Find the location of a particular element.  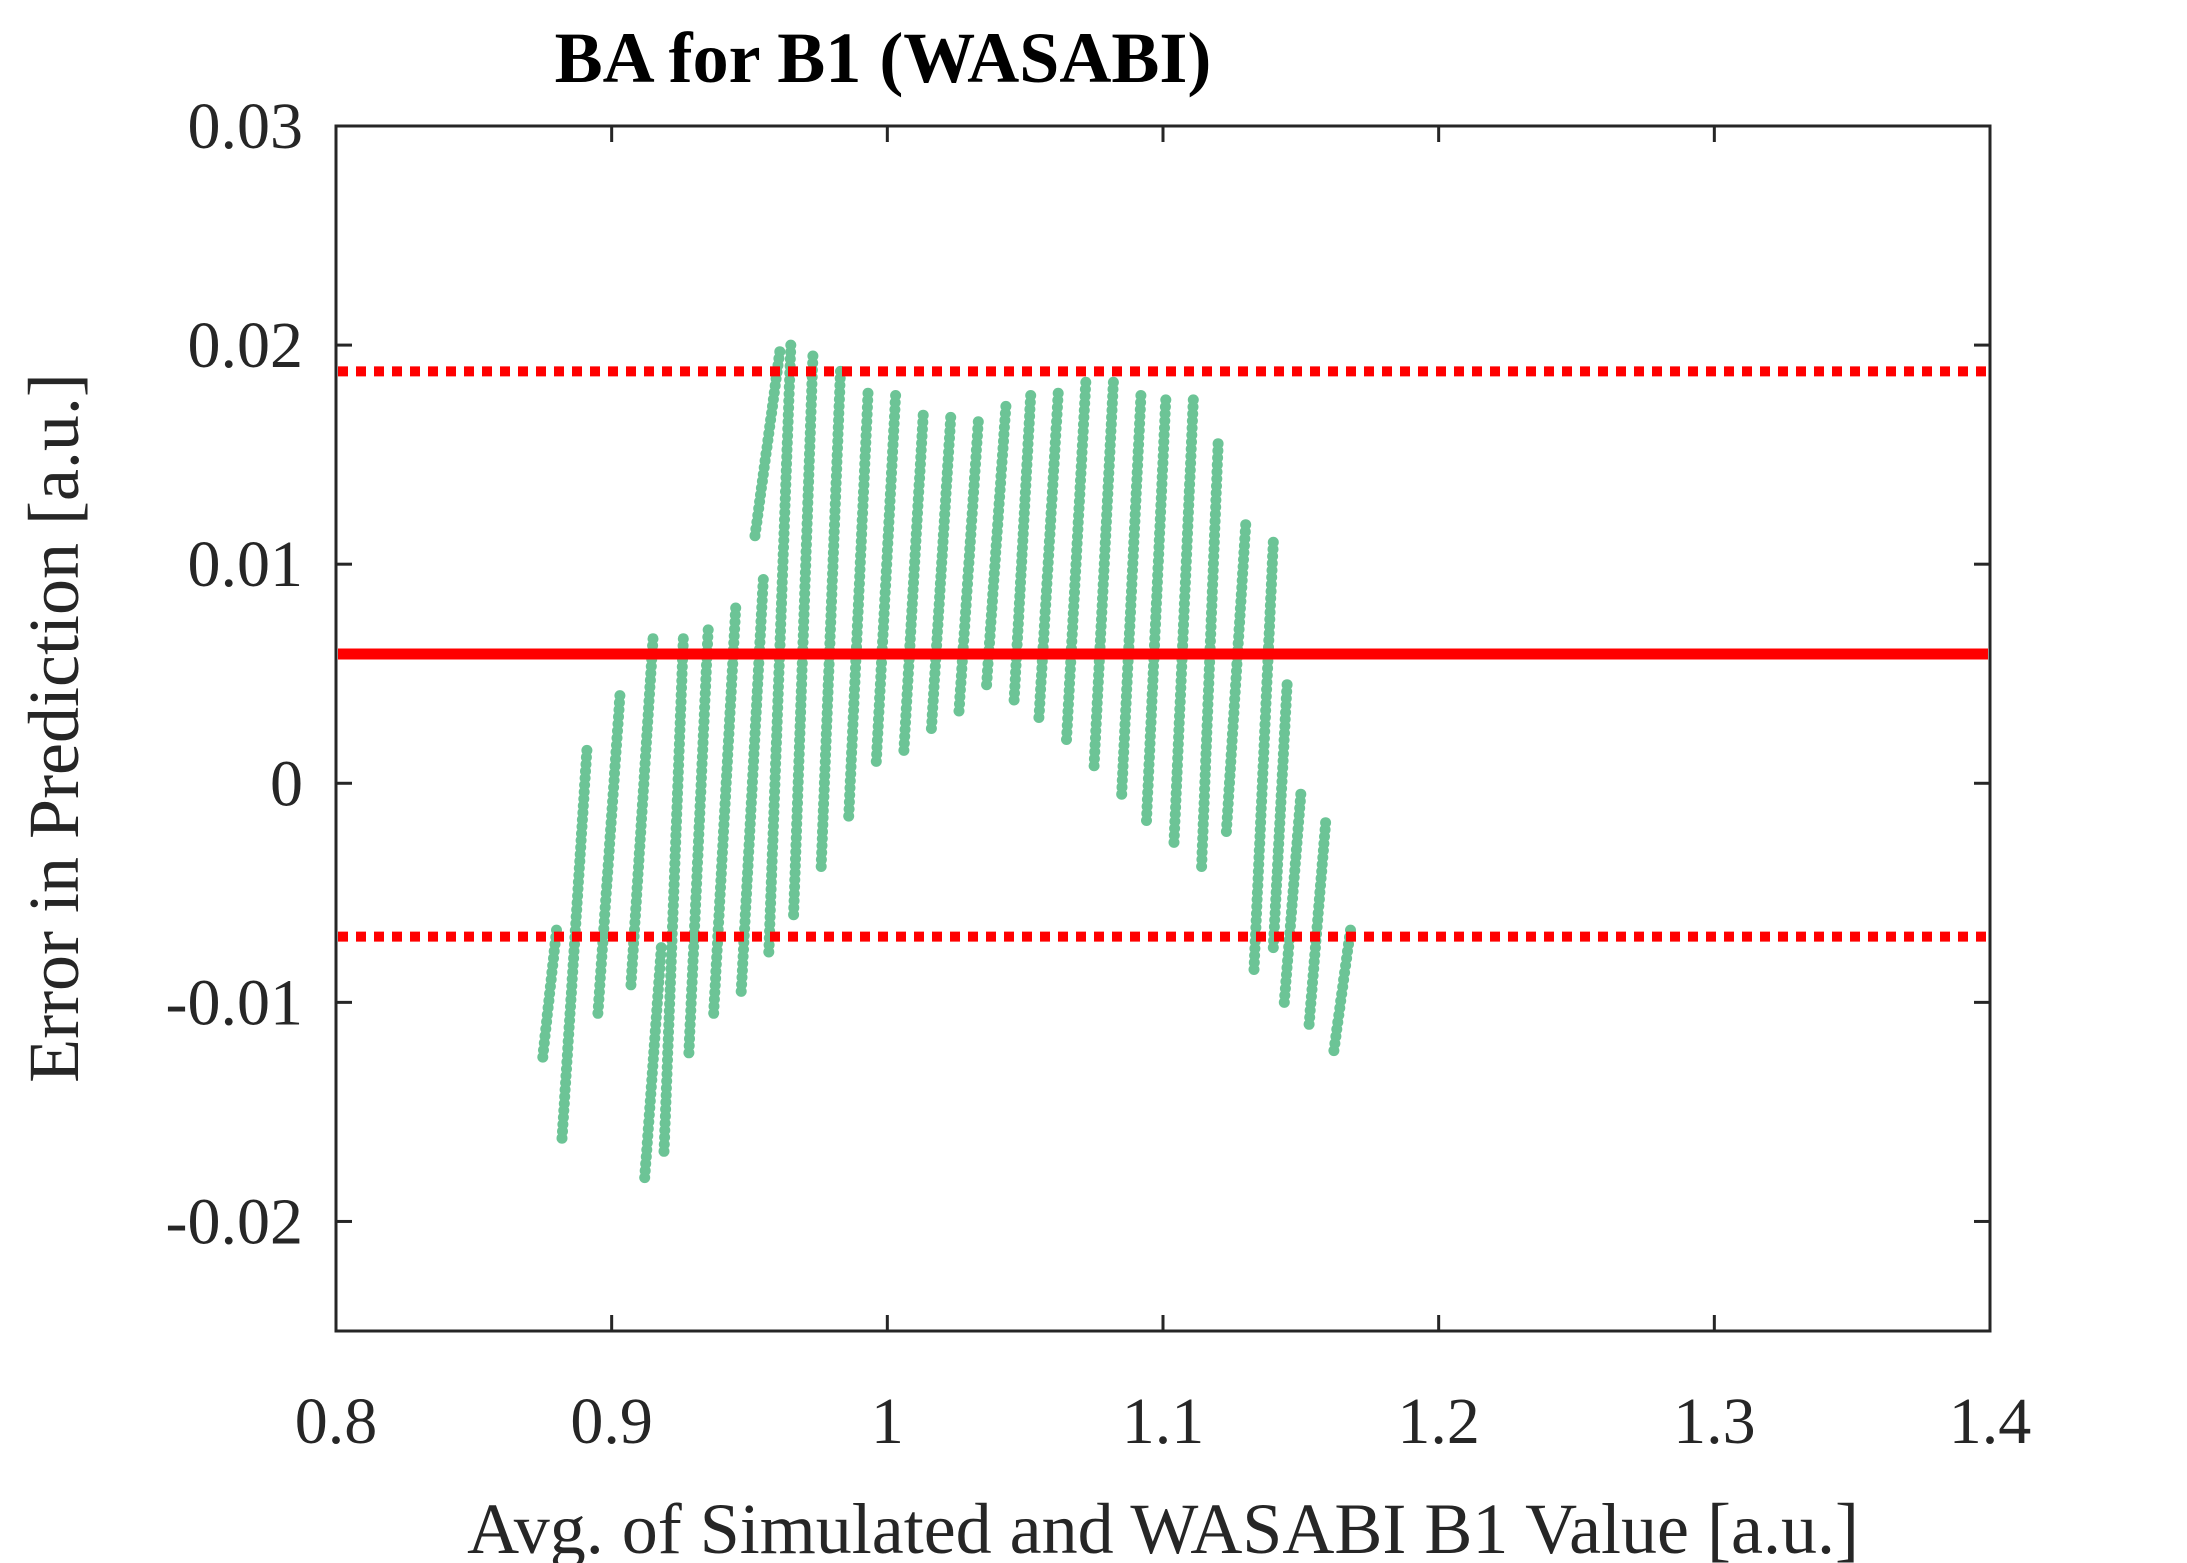

x-tick-label: 1.3 is located at coordinates (1714, 1421).